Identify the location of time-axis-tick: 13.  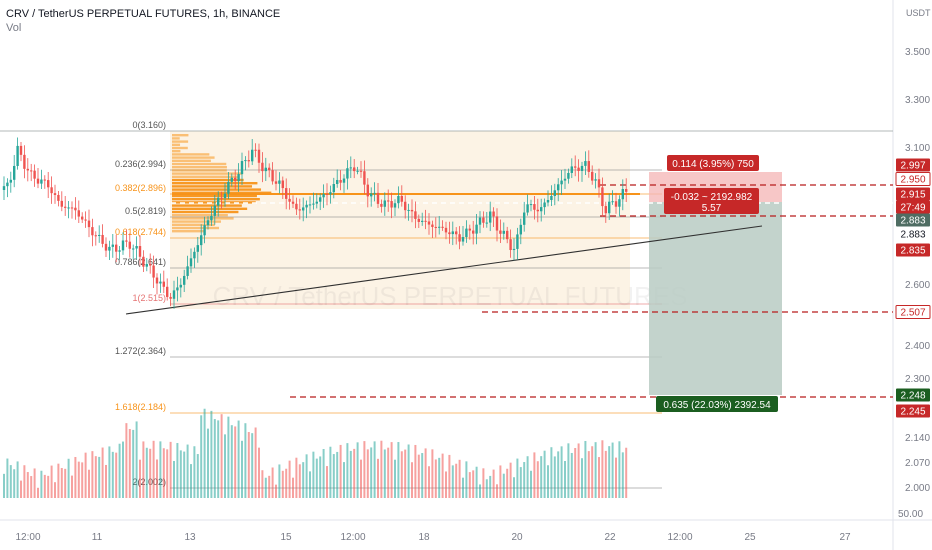
(190, 537).